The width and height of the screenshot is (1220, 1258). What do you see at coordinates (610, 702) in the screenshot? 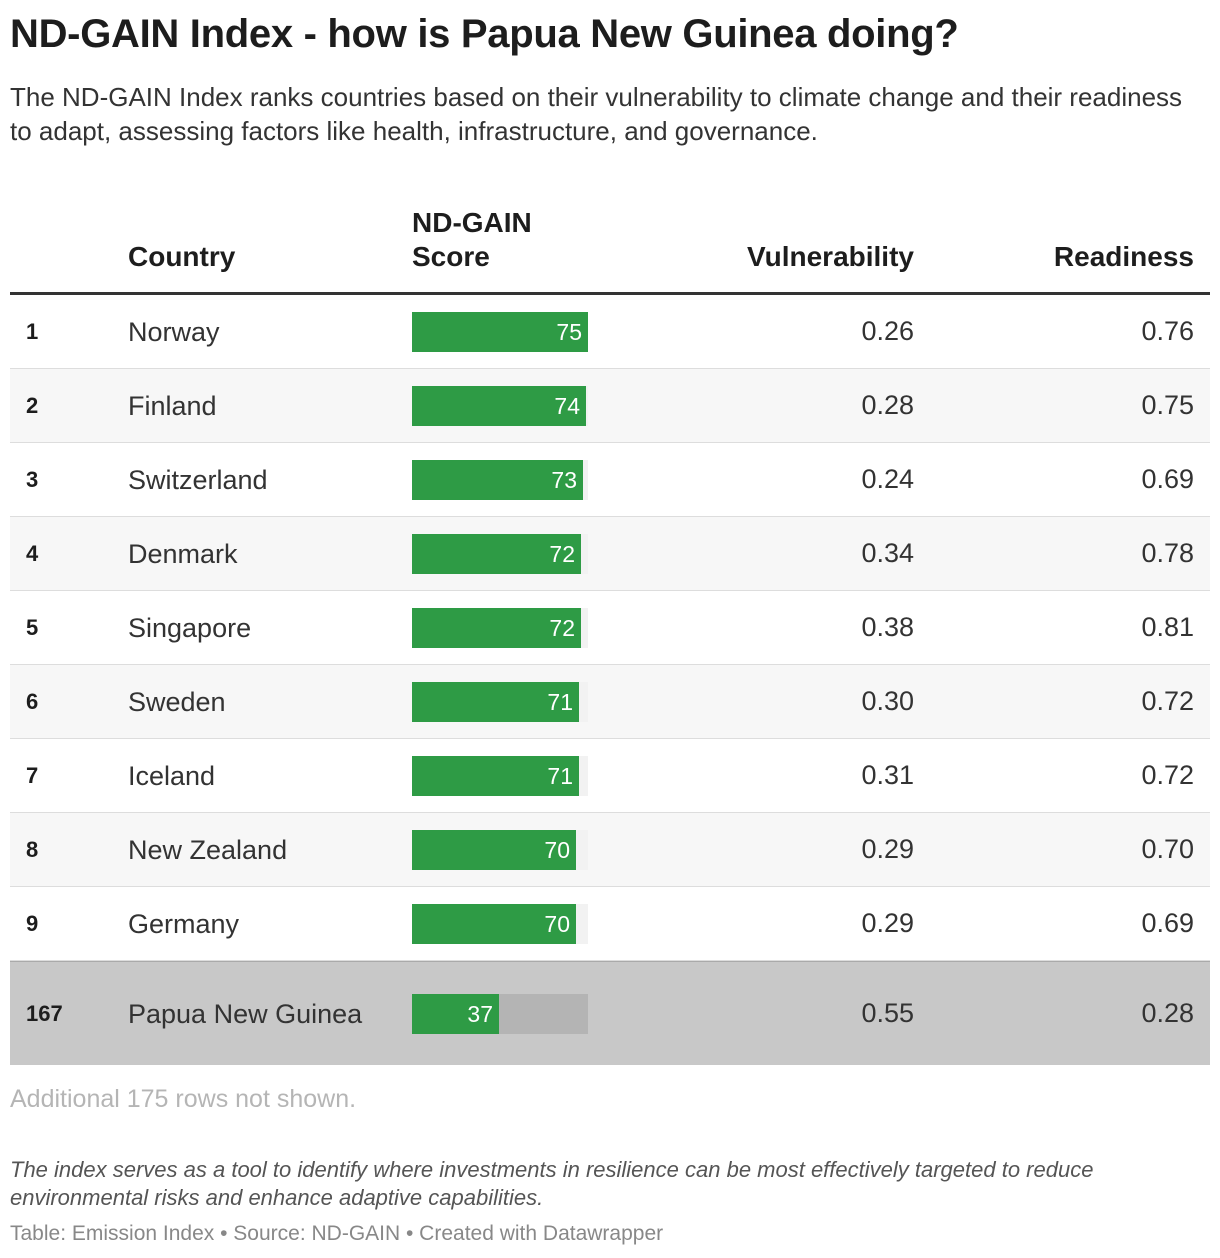
I see `table-row: 6 Sweden 71 0.30 0.72` at bounding box center [610, 702].